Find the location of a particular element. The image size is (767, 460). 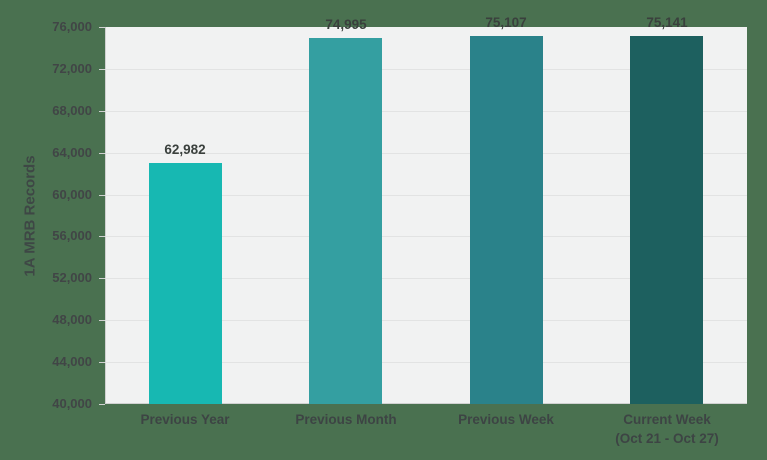

category-label-line: Previous Month is located at coordinates (346, 419).